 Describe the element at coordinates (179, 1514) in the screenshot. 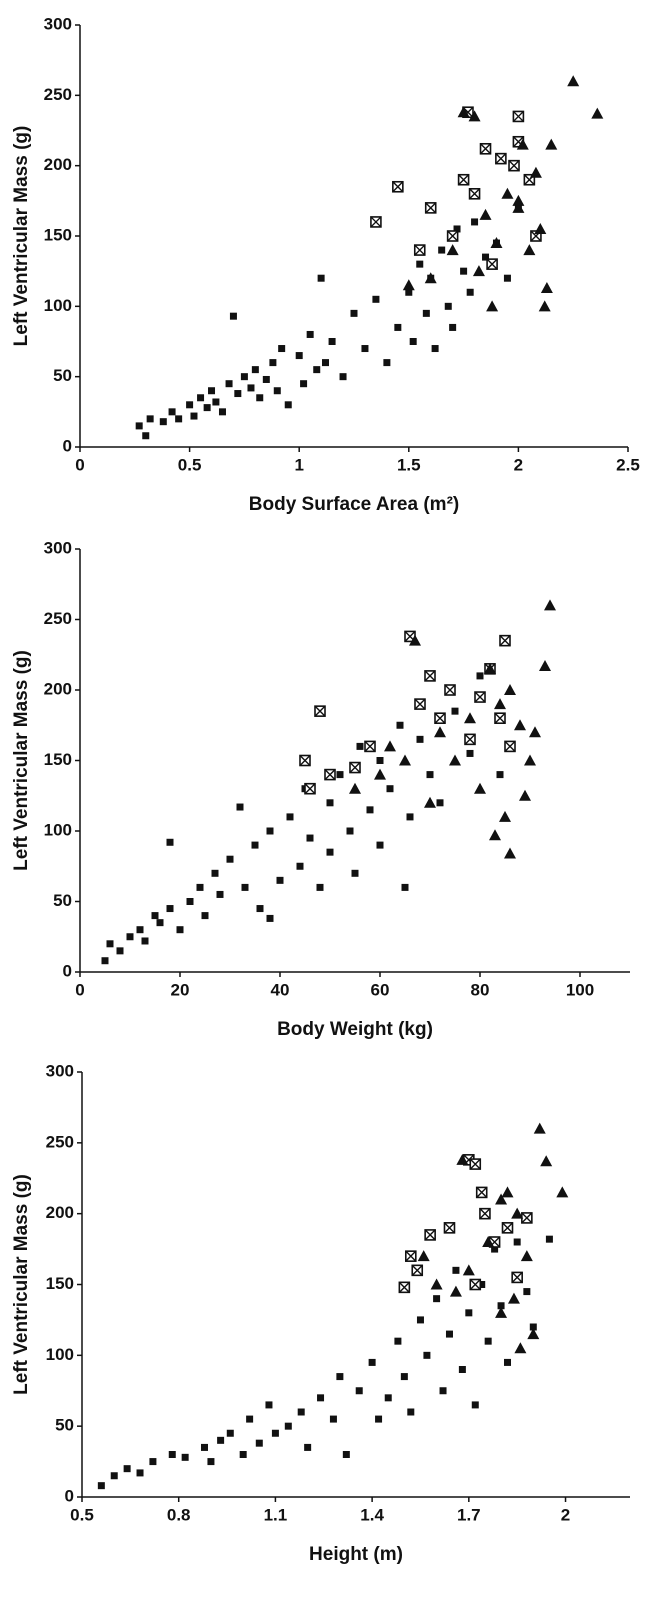

I see `x-tick-label: 0.8` at that location.